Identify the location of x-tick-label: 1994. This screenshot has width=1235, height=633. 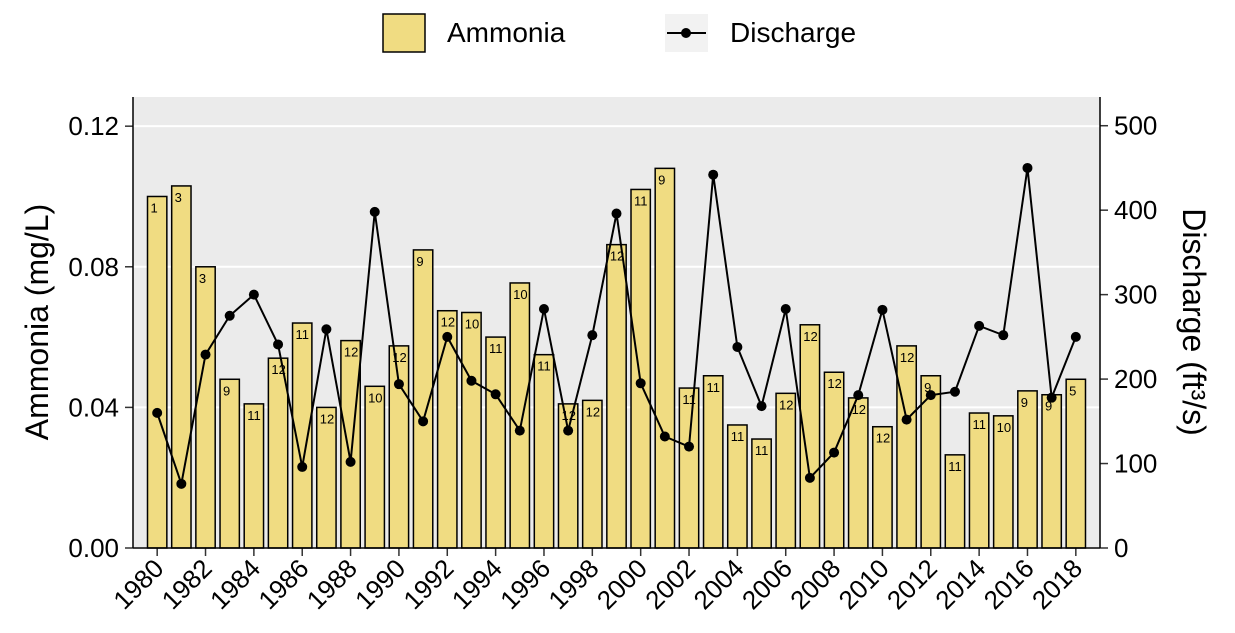
(477, 584).